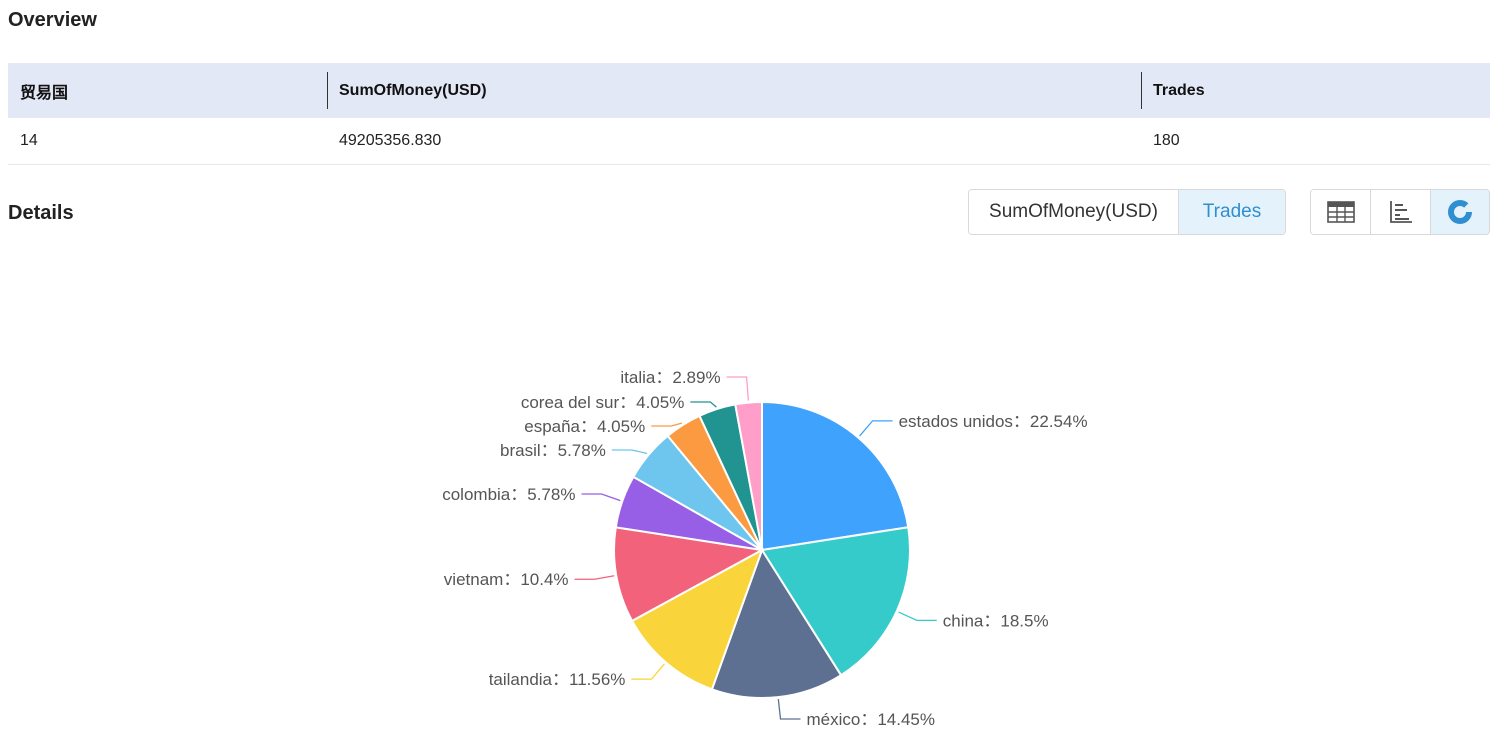 Image resolution: width=1493 pixels, height=738 pixels. I want to click on bar-view-button, so click(1400, 212).